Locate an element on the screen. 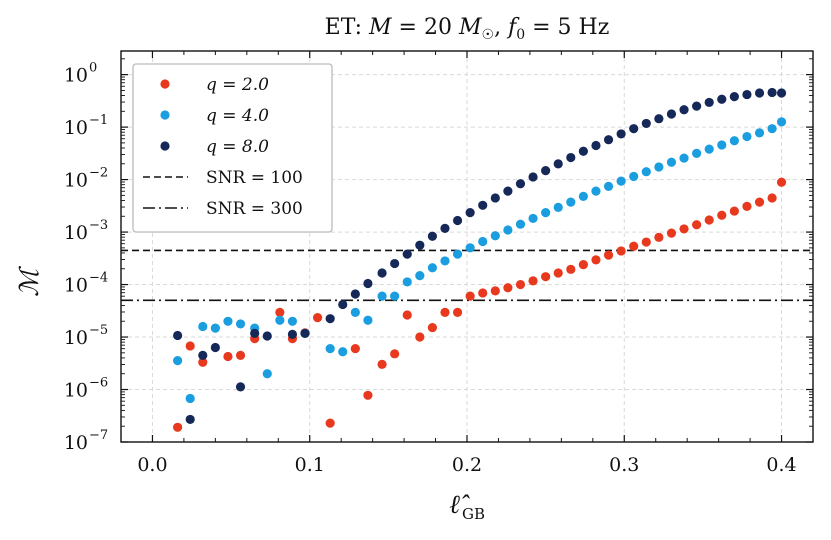  x-tick-label: 0.3 is located at coordinates (624, 465).